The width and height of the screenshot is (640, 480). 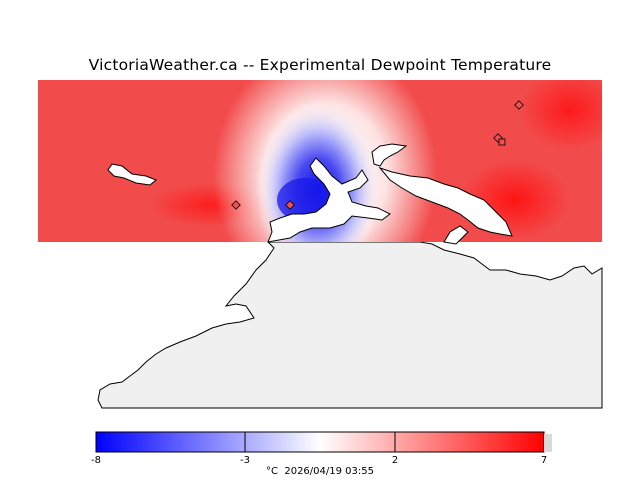 I want to click on colorbar-tick-3: 2, so click(x=395, y=460).